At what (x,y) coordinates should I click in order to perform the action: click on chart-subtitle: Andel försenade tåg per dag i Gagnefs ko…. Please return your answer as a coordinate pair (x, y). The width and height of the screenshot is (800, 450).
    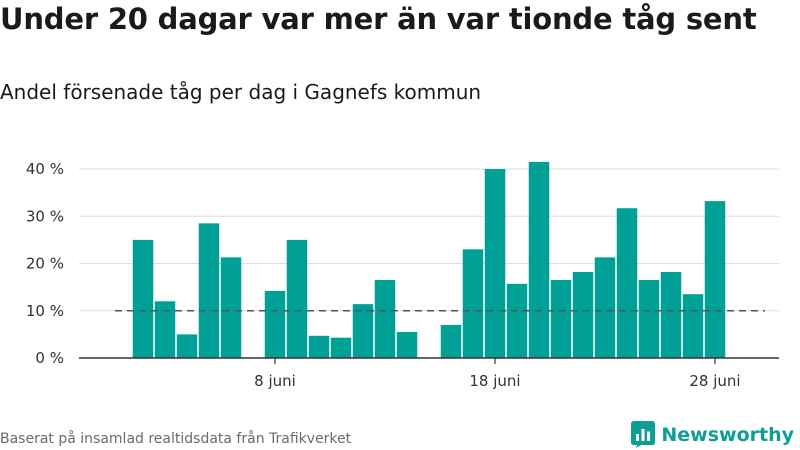
    Looking at the image, I should click on (241, 92).